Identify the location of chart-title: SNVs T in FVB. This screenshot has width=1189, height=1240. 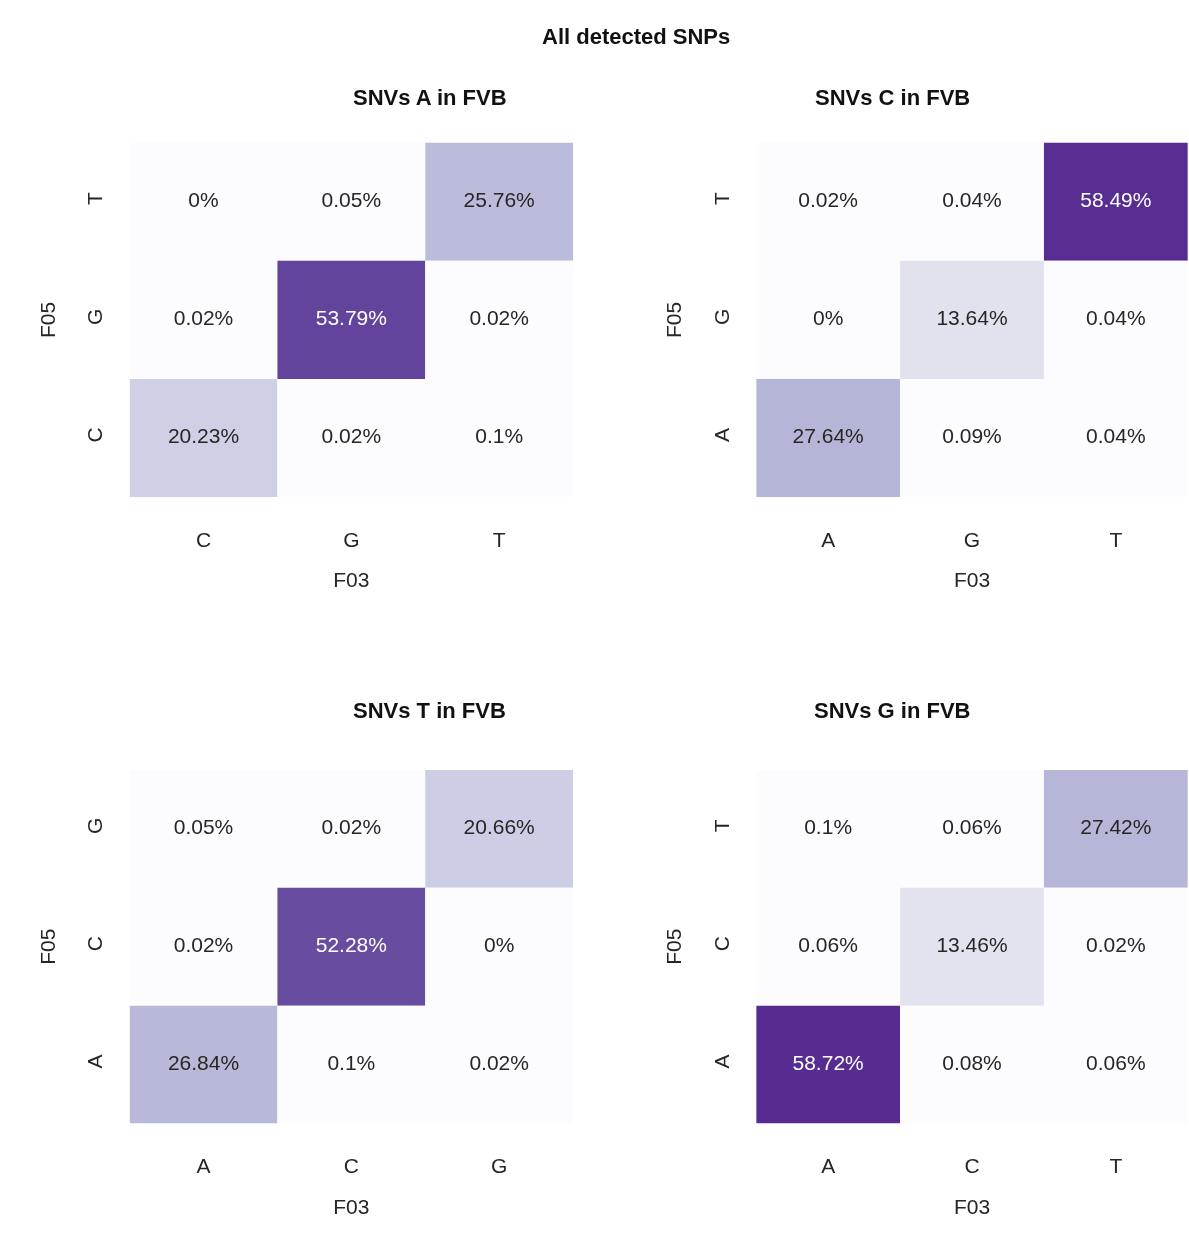
(429, 710).